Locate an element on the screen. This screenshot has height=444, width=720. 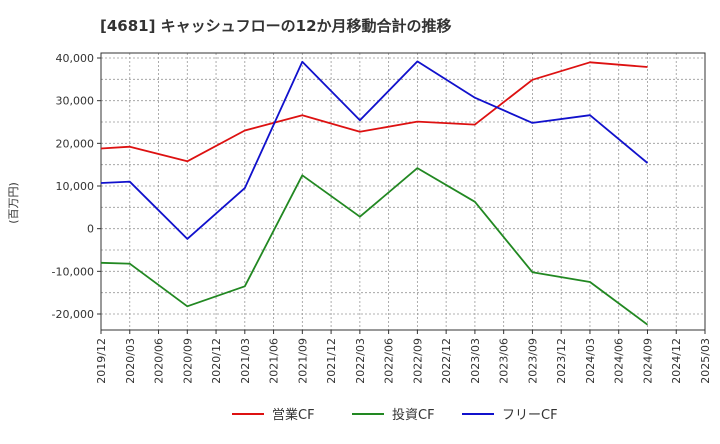
x-tick-label: 2022/03 is located at coordinates (360, 361).